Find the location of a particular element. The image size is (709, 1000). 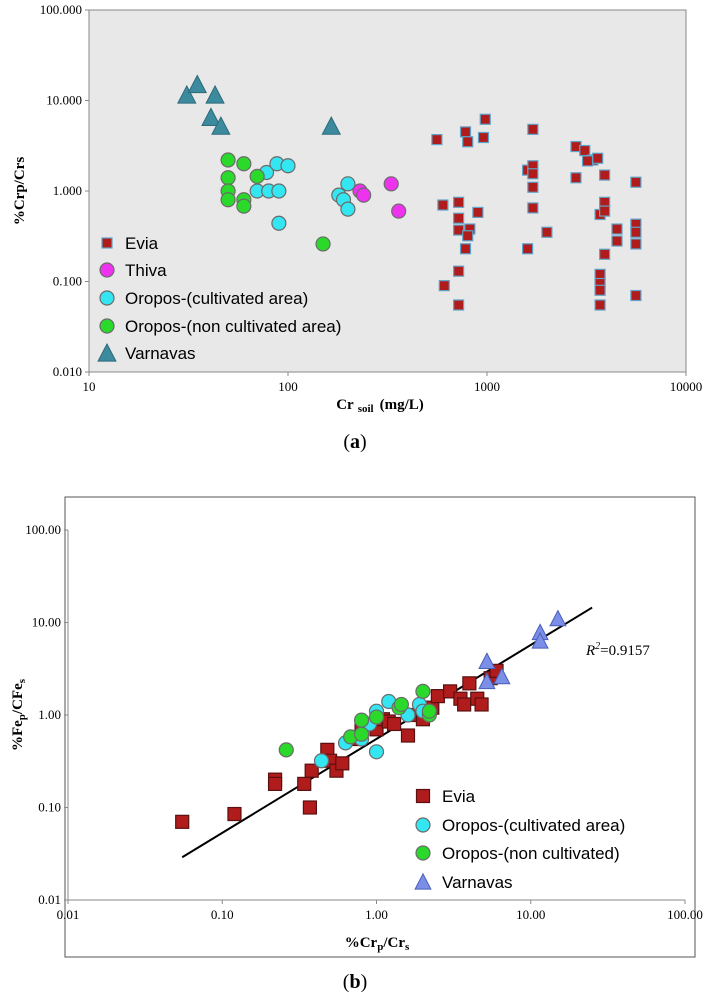

legend-label: Oropos-(non cultivated area) is located at coordinates (233, 326).